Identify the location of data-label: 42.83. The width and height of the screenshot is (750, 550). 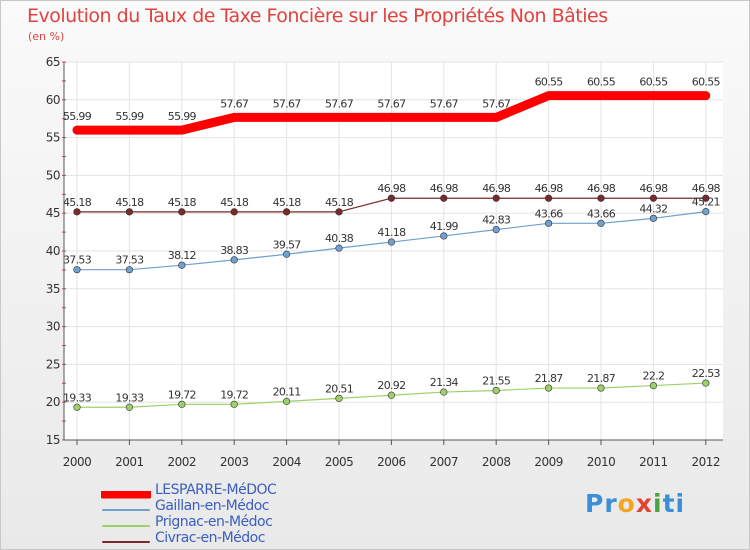
(496, 220).